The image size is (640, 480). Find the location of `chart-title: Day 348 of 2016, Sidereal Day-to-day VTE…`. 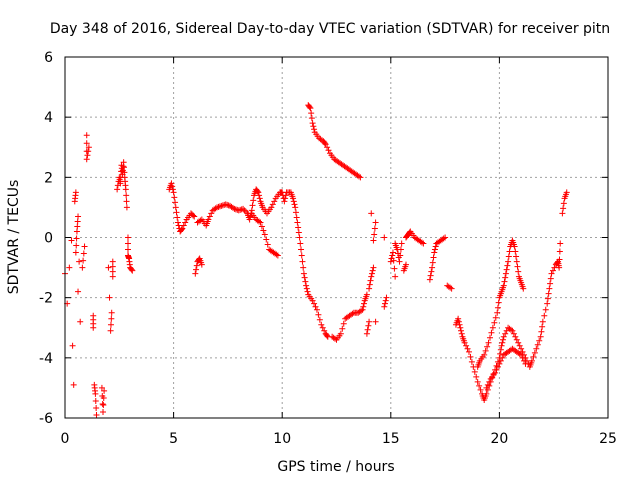

chart-title: Day 348 of 2016, Sidereal Day-to-day VTE… is located at coordinates (330, 29).